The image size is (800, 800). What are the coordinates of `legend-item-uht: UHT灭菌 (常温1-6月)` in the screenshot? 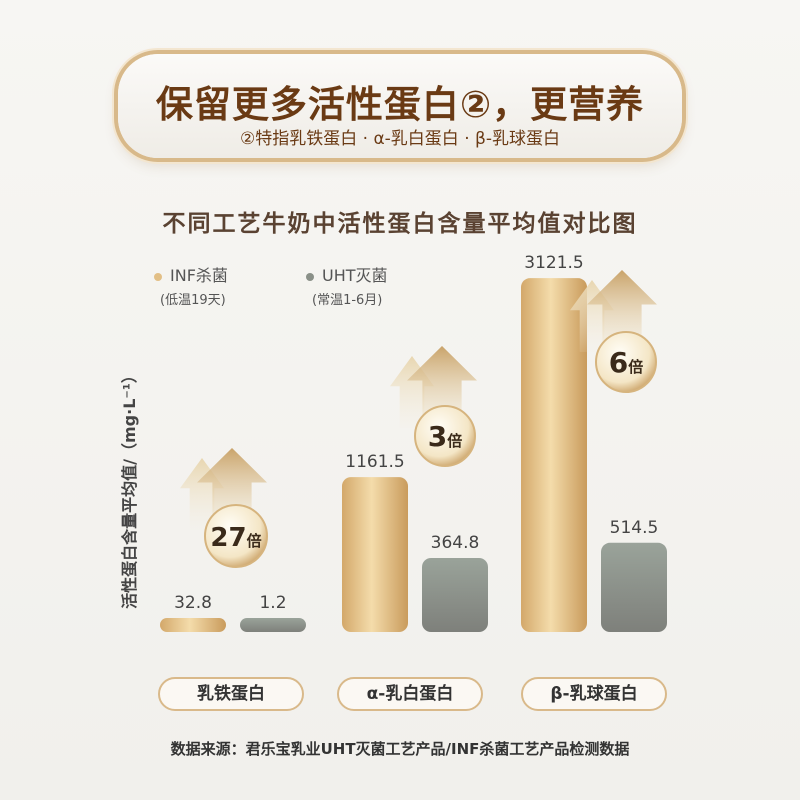 It's located at (347, 285).